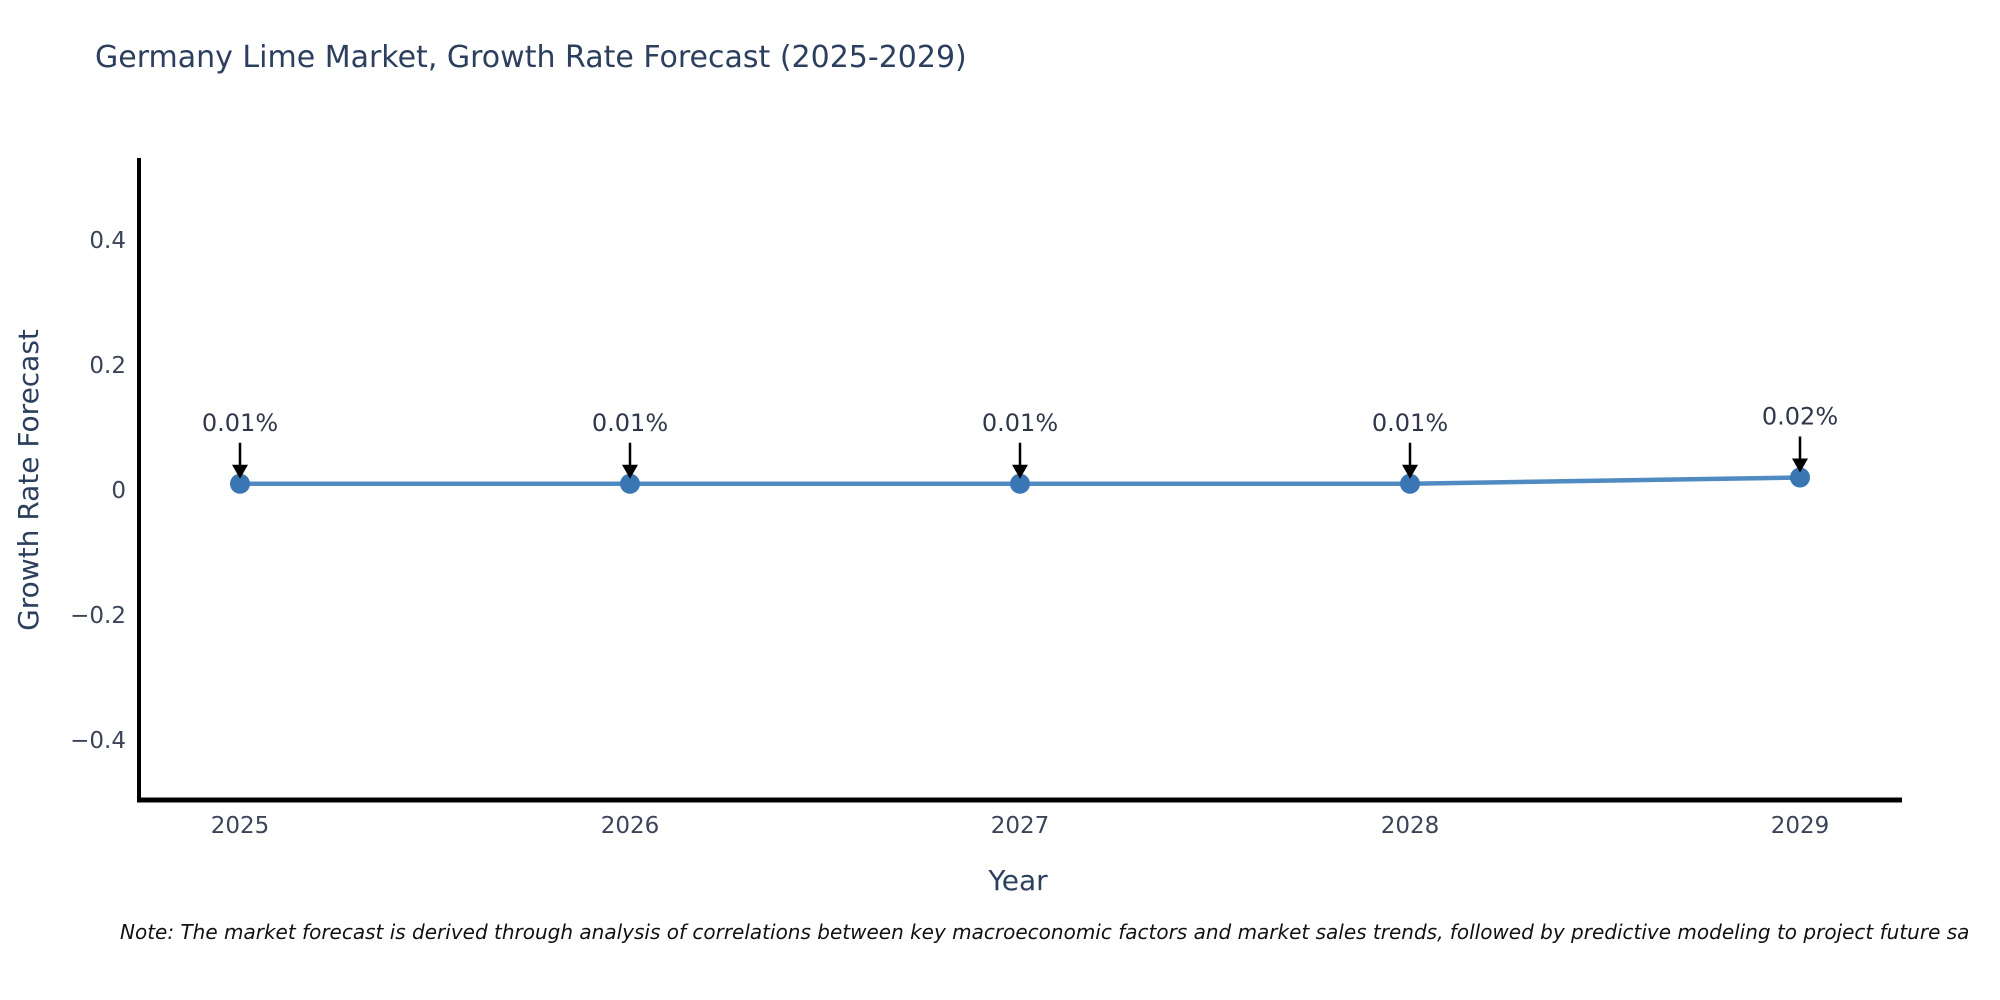 The width and height of the screenshot is (2000, 1000). What do you see at coordinates (1410, 826) in the screenshot?
I see `x-tick-label: 2028` at bounding box center [1410, 826].